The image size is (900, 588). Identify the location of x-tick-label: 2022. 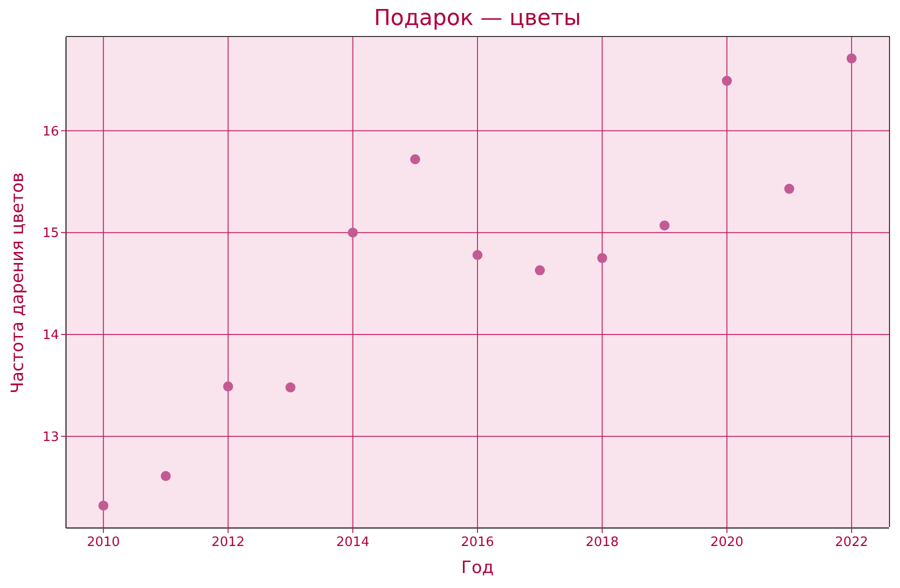
(851, 542).